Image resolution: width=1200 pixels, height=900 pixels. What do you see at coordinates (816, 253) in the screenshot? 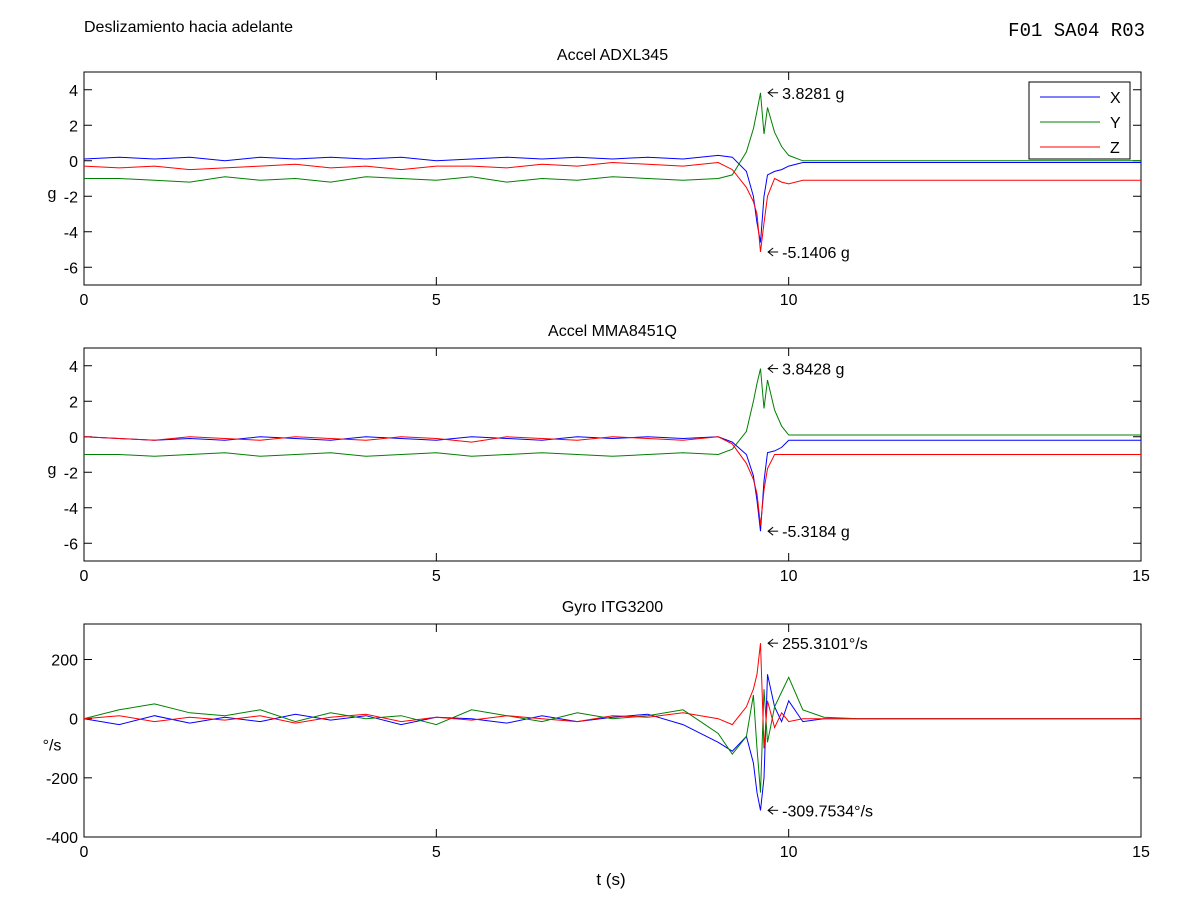
I see `annotation-label: -5.1406 g` at bounding box center [816, 253].